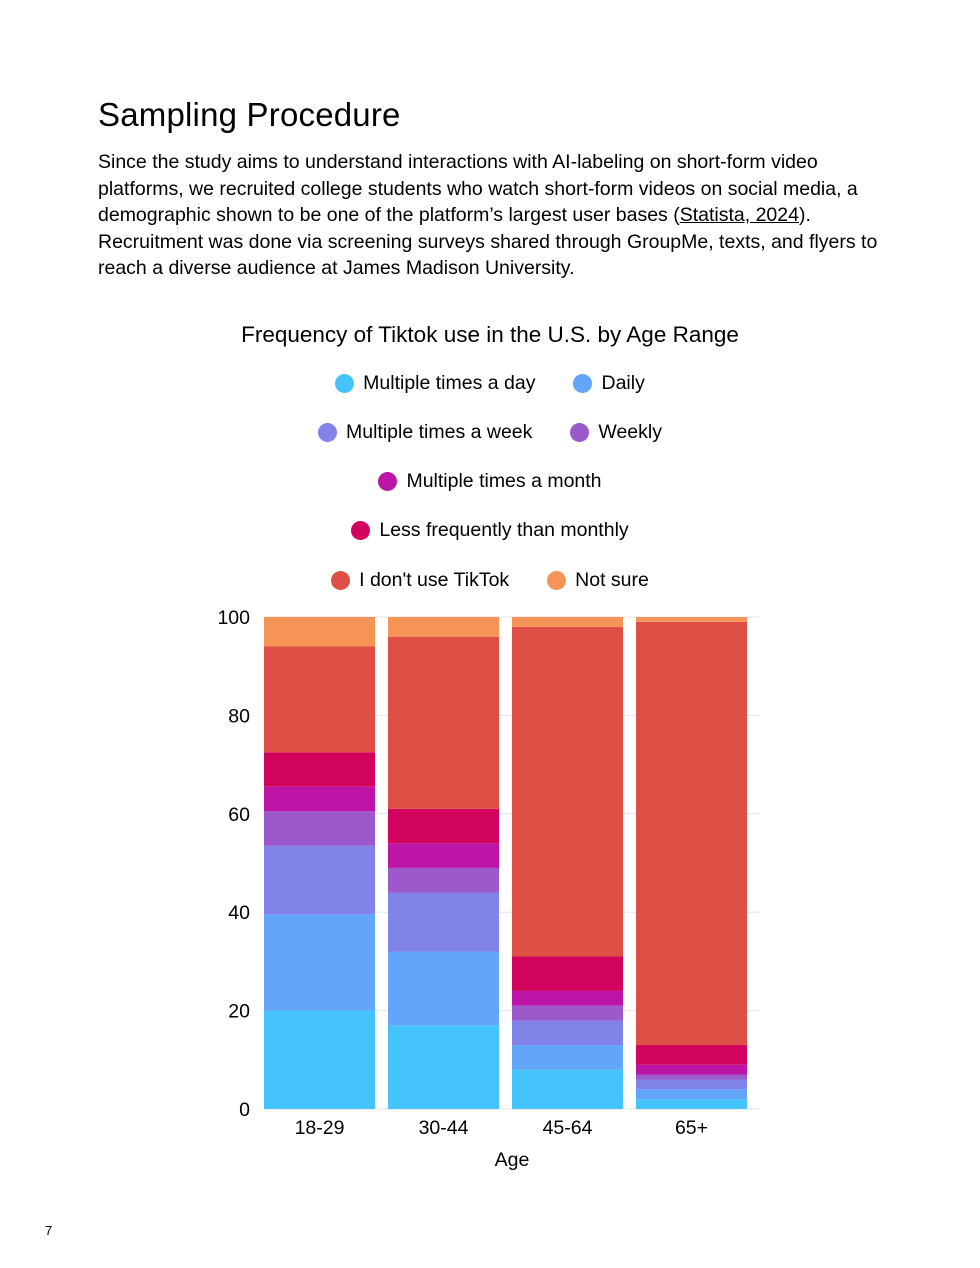 The image size is (980, 1268). What do you see at coordinates (239, 716) in the screenshot?
I see `y-tick-label-80: 80` at bounding box center [239, 716].